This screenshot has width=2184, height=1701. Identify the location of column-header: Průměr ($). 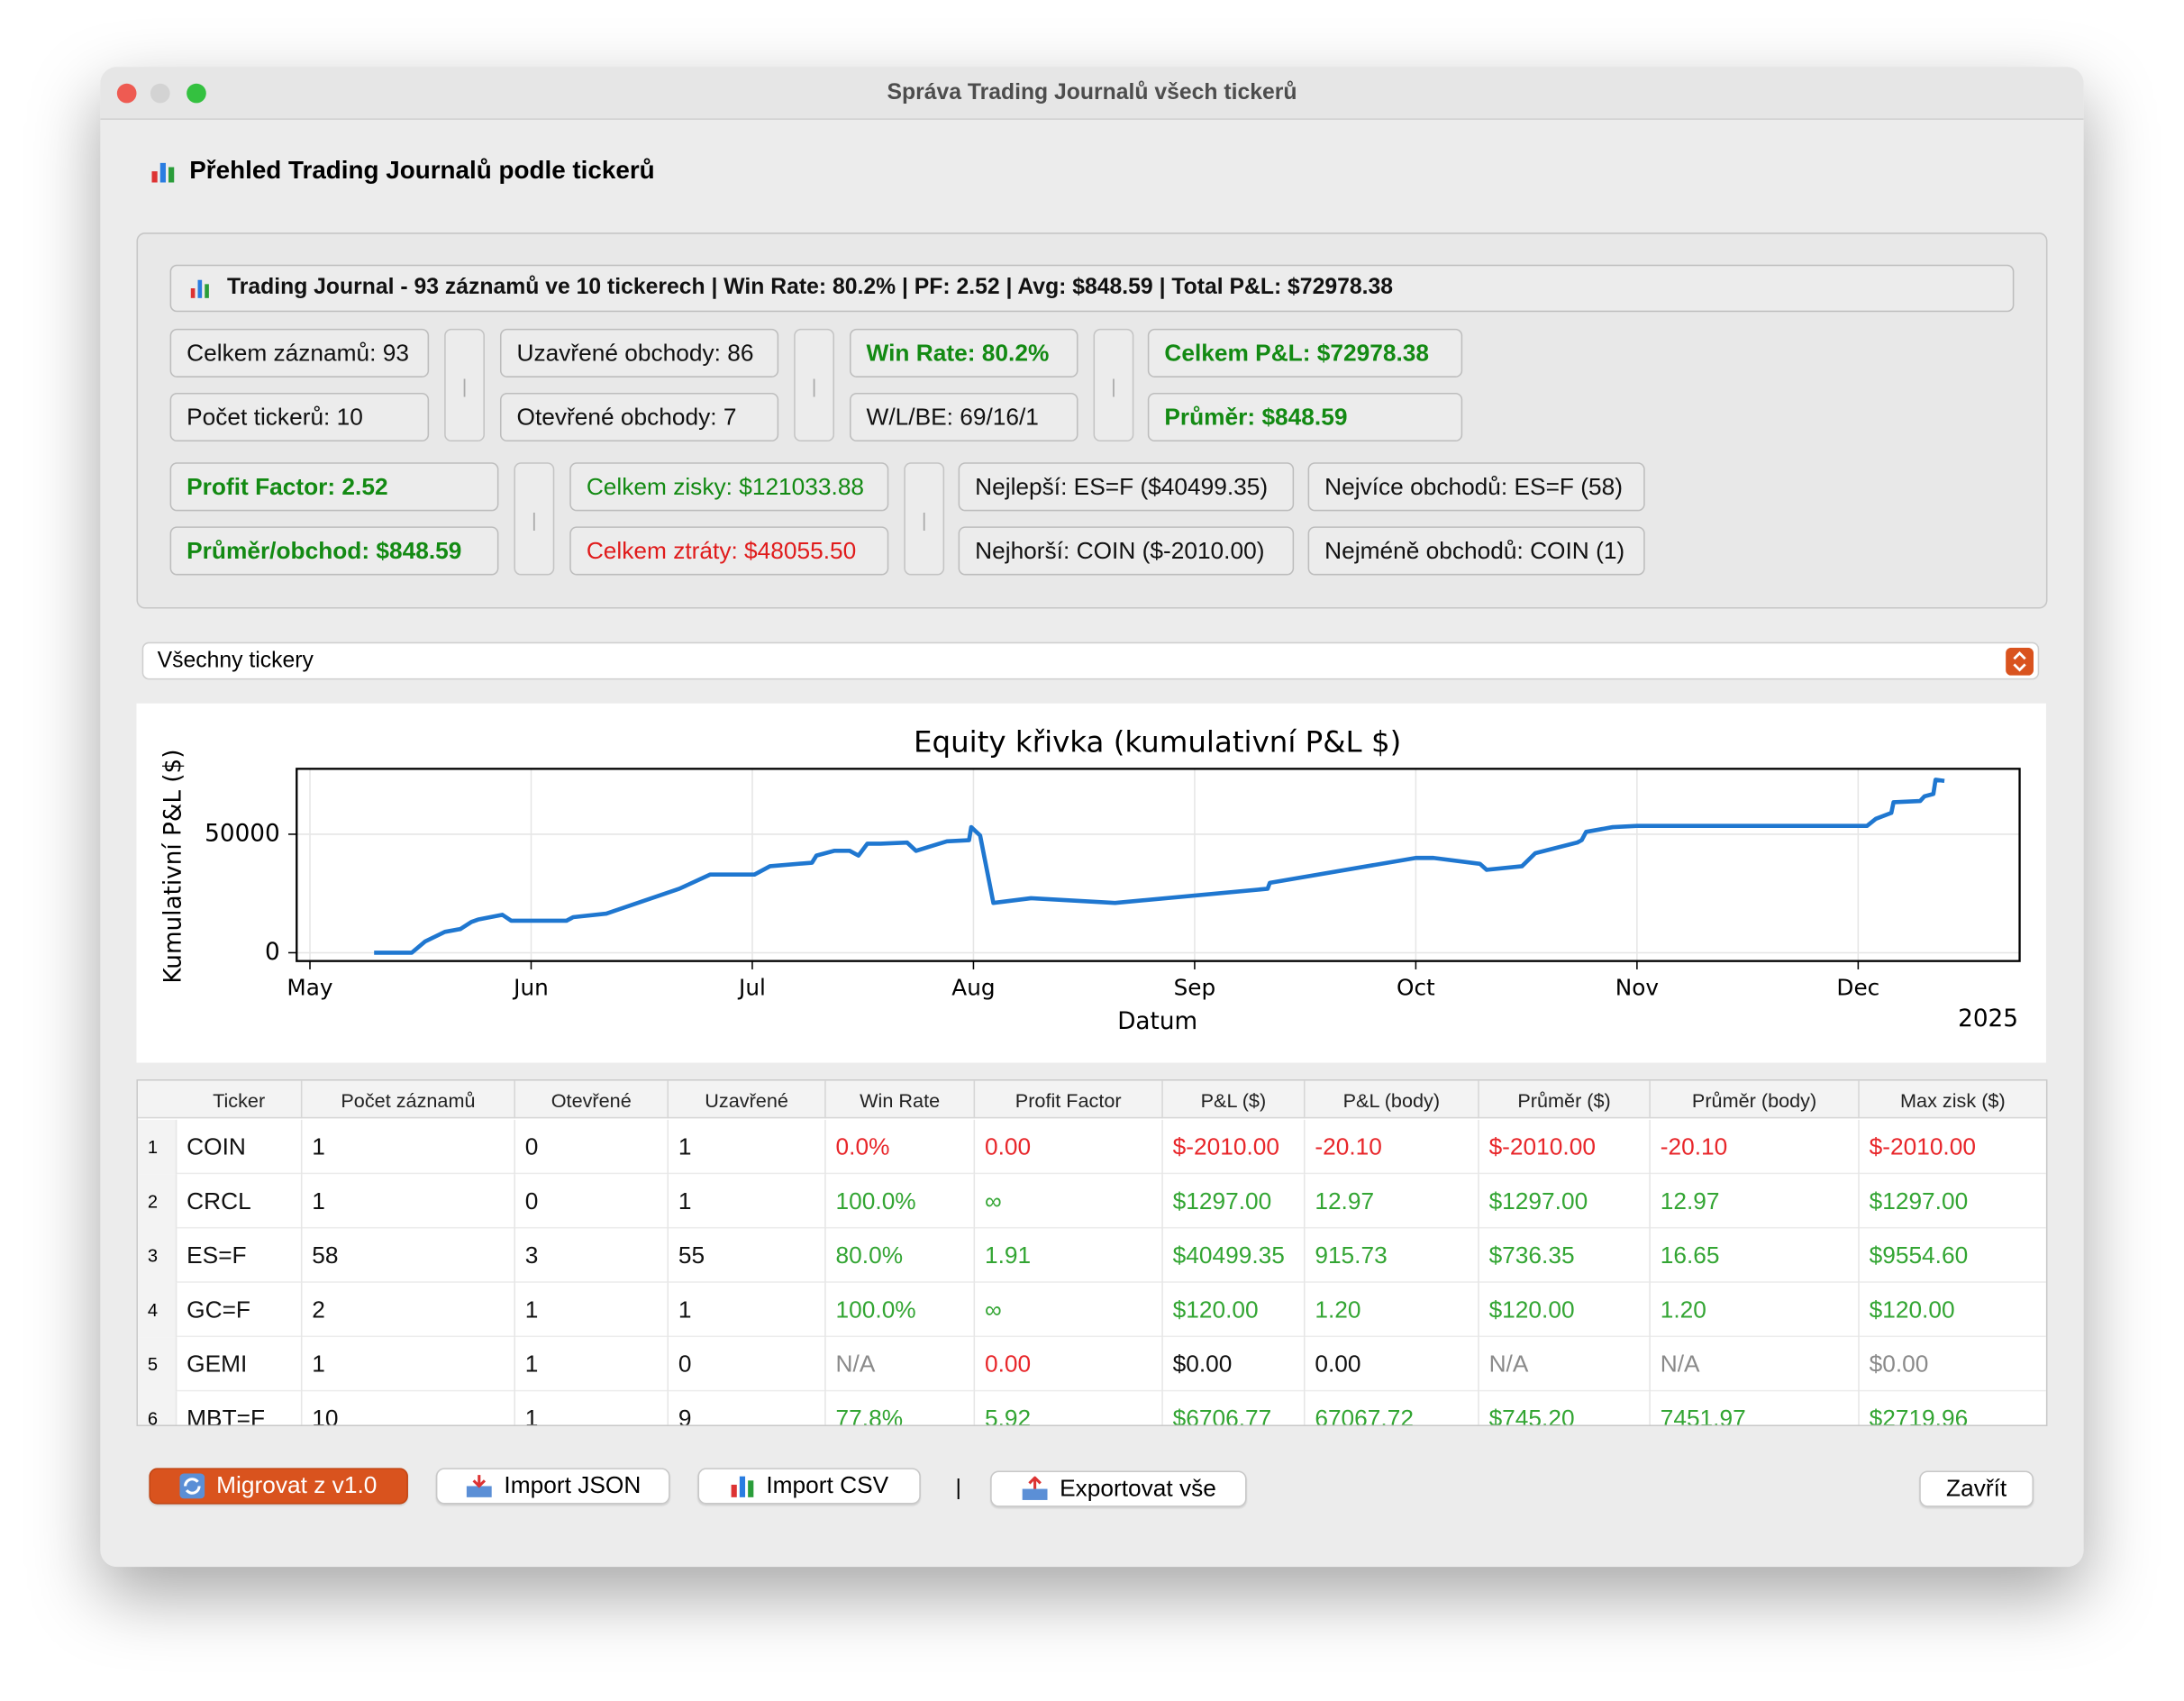
(1565, 1099).